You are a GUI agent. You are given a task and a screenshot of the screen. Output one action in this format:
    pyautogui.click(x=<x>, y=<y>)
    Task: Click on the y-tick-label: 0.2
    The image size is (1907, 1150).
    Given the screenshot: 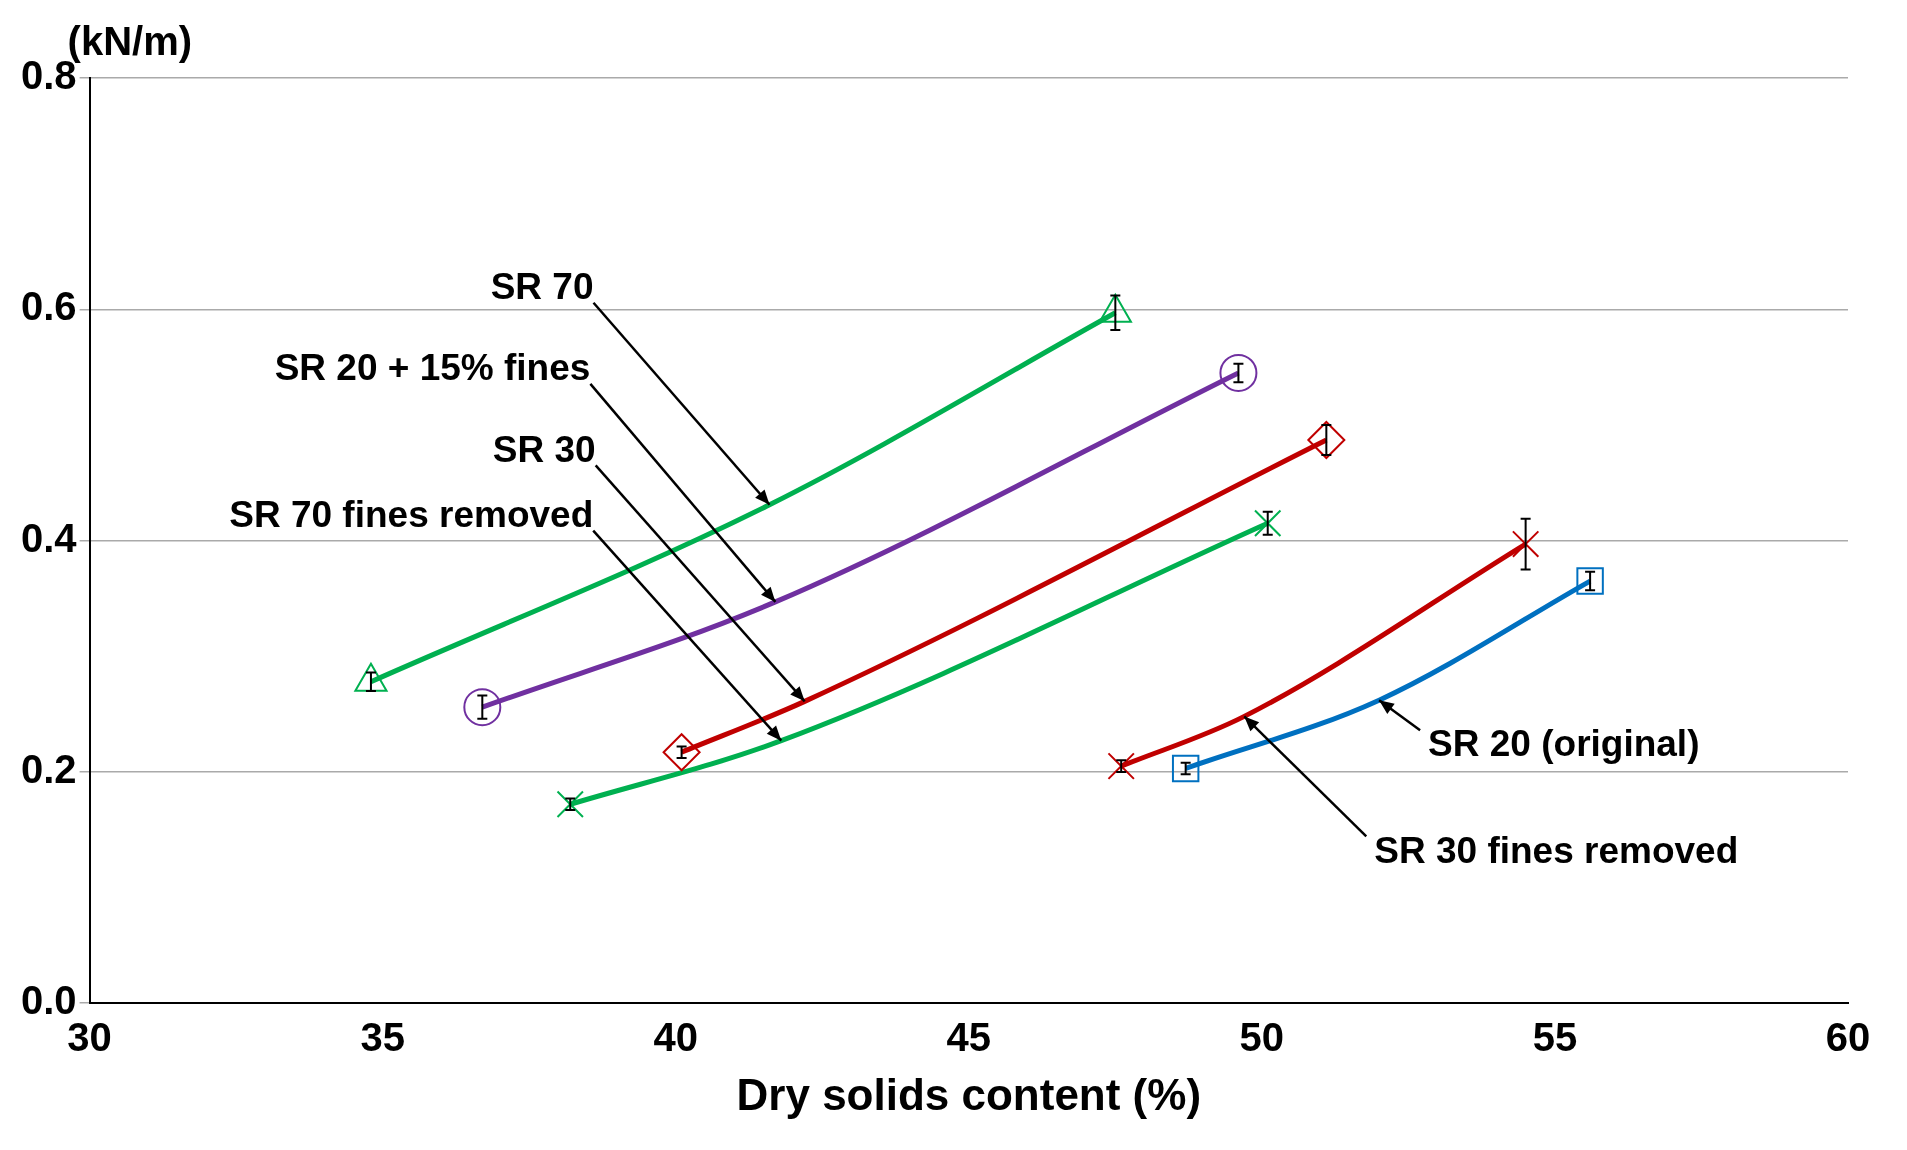 What is the action you would take?
    pyautogui.click(x=49, y=768)
    